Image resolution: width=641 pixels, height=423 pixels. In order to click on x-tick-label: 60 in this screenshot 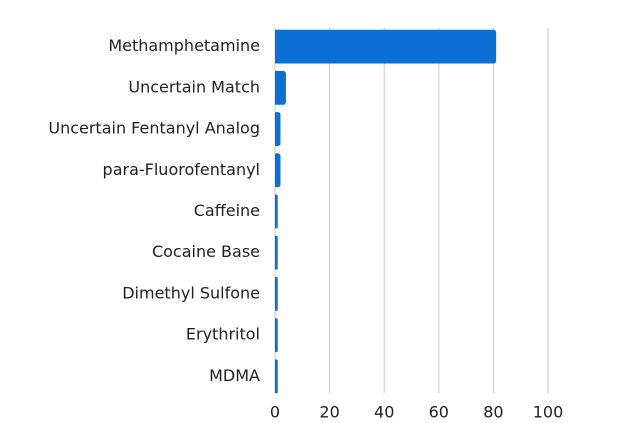, I will do `click(439, 412)`.